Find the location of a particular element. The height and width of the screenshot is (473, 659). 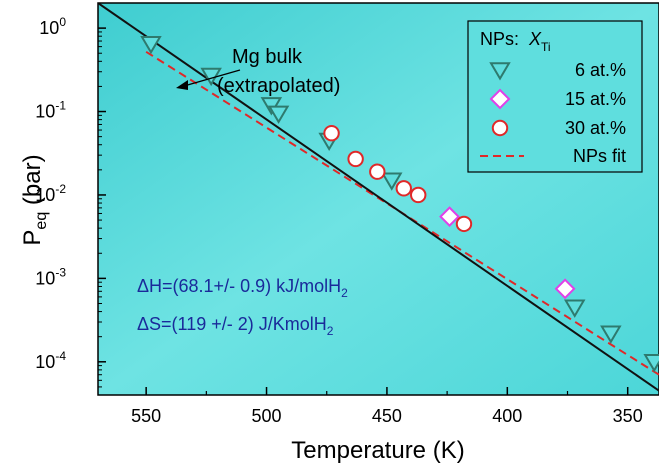

delta-h-text: ΔH=(68.1+/- 0.9) kJ/molH is located at coordinates (239, 286).